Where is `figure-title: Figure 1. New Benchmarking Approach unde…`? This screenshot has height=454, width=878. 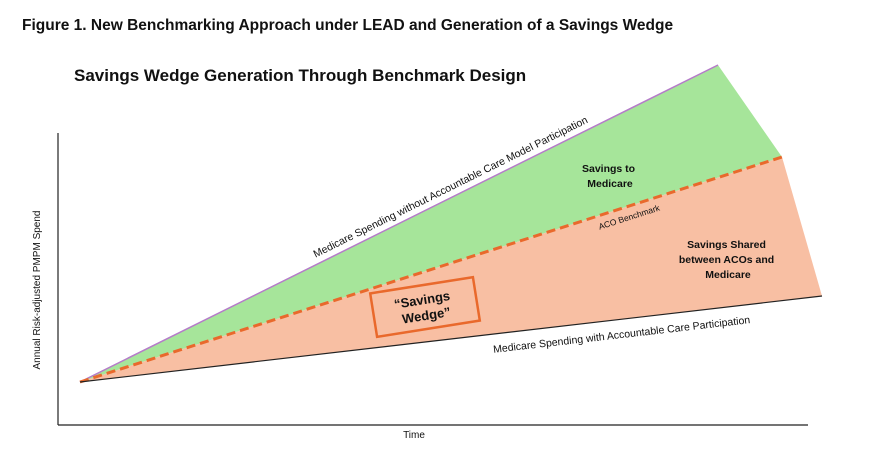
figure-title: Figure 1. New Benchmarking Approach unde… is located at coordinates (347, 25).